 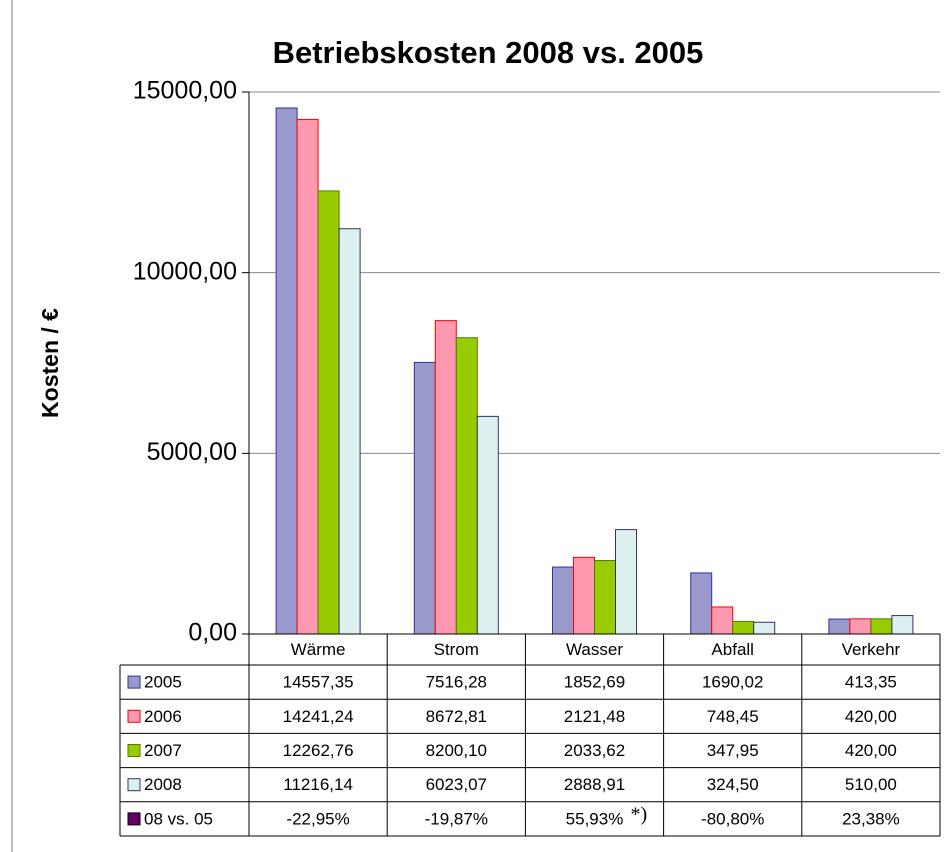 What do you see at coordinates (594, 784) in the screenshot?
I see `table-value: 2888,91` at bounding box center [594, 784].